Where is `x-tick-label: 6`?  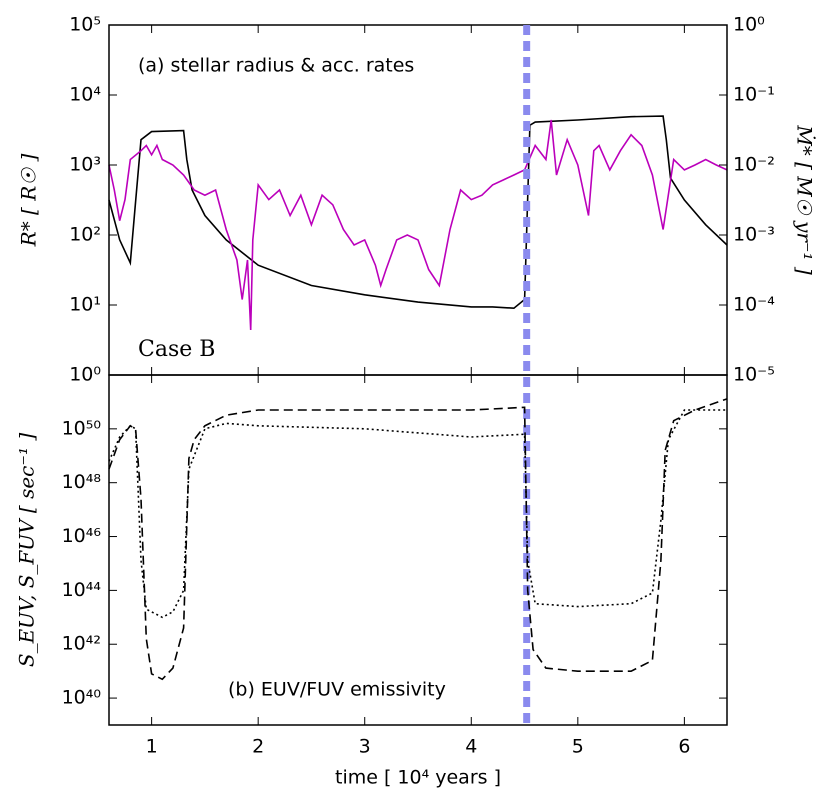 x-tick-label: 6 is located at coordinates (684, 747).